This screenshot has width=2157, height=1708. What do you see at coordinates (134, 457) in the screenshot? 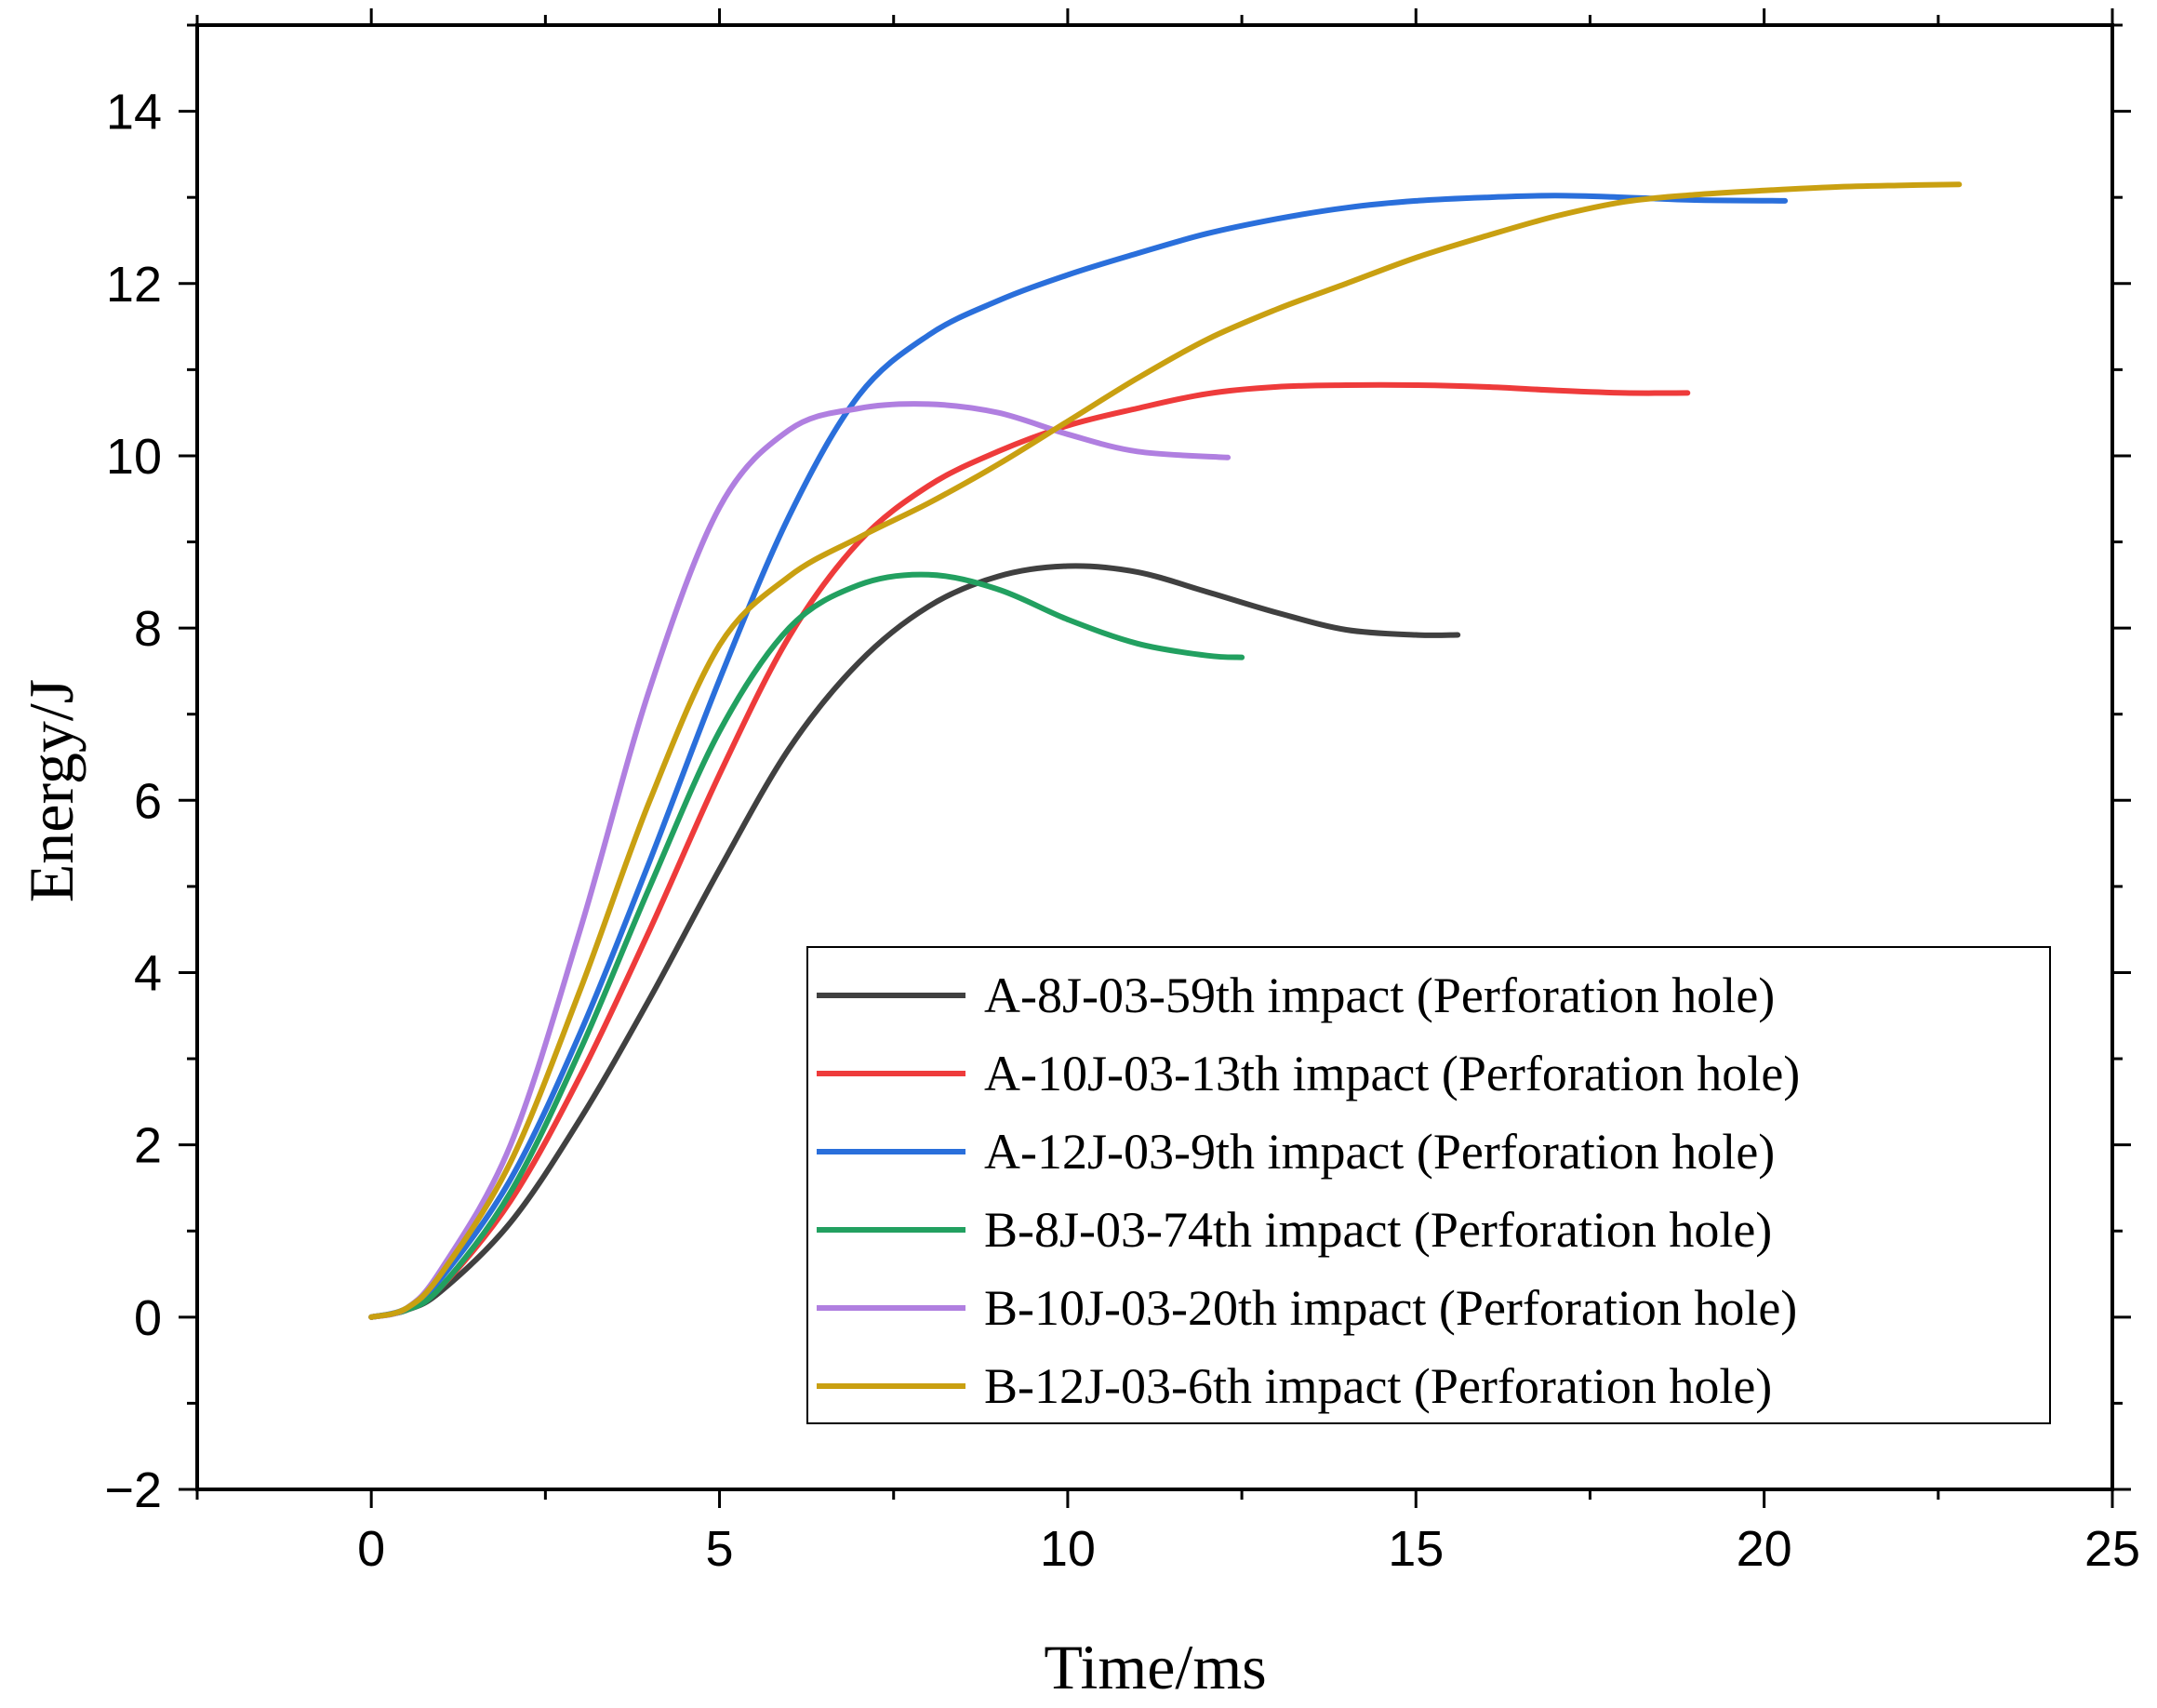
I see `y-tick-label: 10` at bounding box center [134, 457].